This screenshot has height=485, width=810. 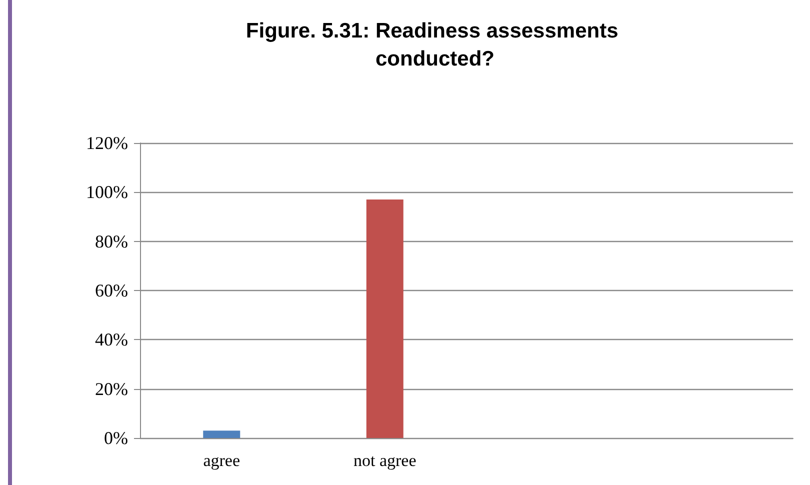 I want to click on y-tick-label: 0%, so click(x=116, y=438).